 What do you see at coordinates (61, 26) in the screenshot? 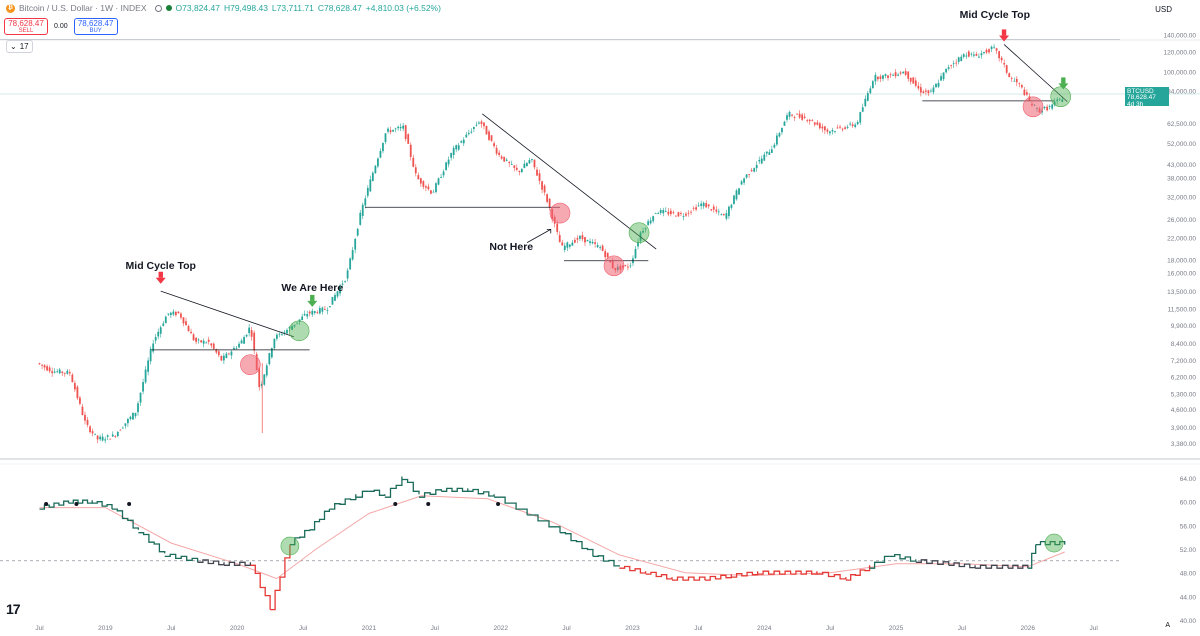
I see `trade-panel: 78,628.47 SELL 0.00 78,628.47 BUY` at bounding box center [61, 26].